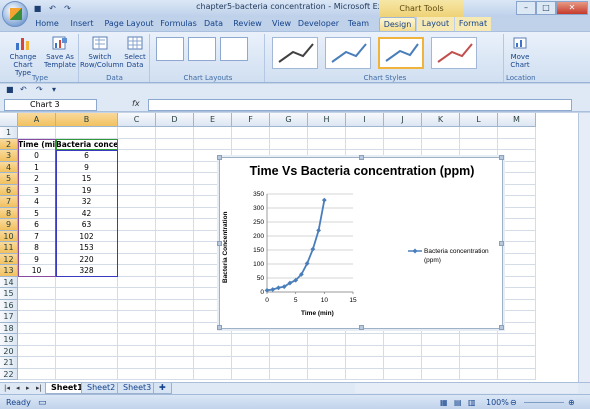  What do you see at coordinates (137, 120) in the screenshot?
I see `column-header-C: C` at bounding box center [137, 120].